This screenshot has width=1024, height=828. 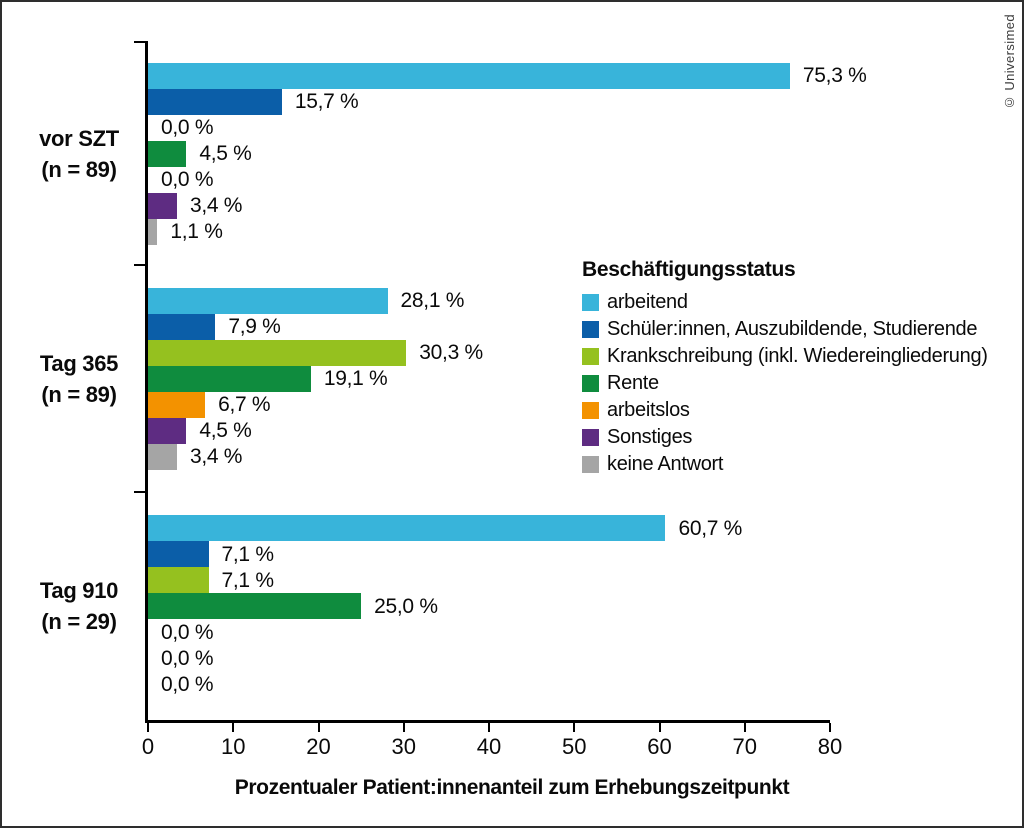 What do you see at coordinates (574, 746) in the screenshot?
I see `x-axis-tick-label: 50` at bounding box center [574, 746].